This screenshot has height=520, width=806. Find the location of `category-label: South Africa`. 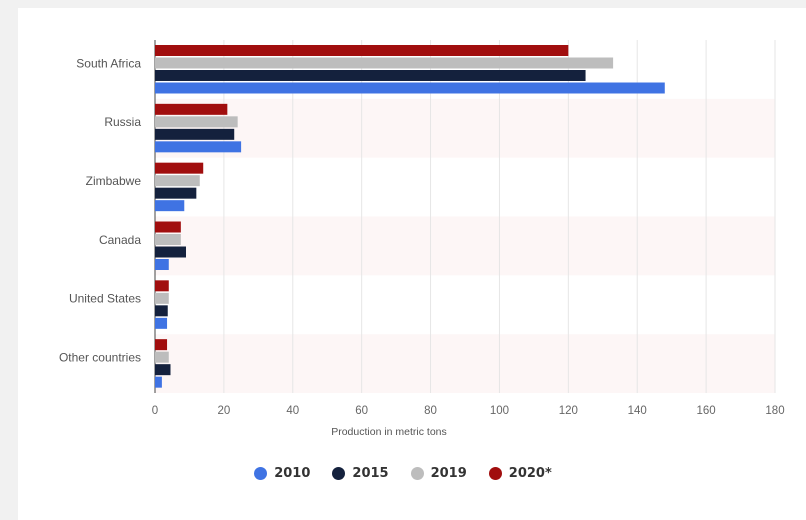

category-label: South Africa is located at coordinates (108, 63).